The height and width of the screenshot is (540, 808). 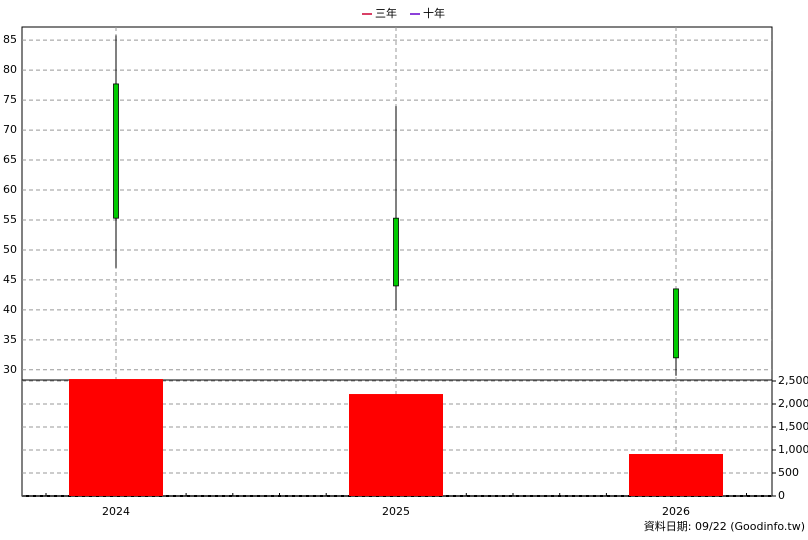 I want to click on legend-label: 三年, so click(x=386, y=13).